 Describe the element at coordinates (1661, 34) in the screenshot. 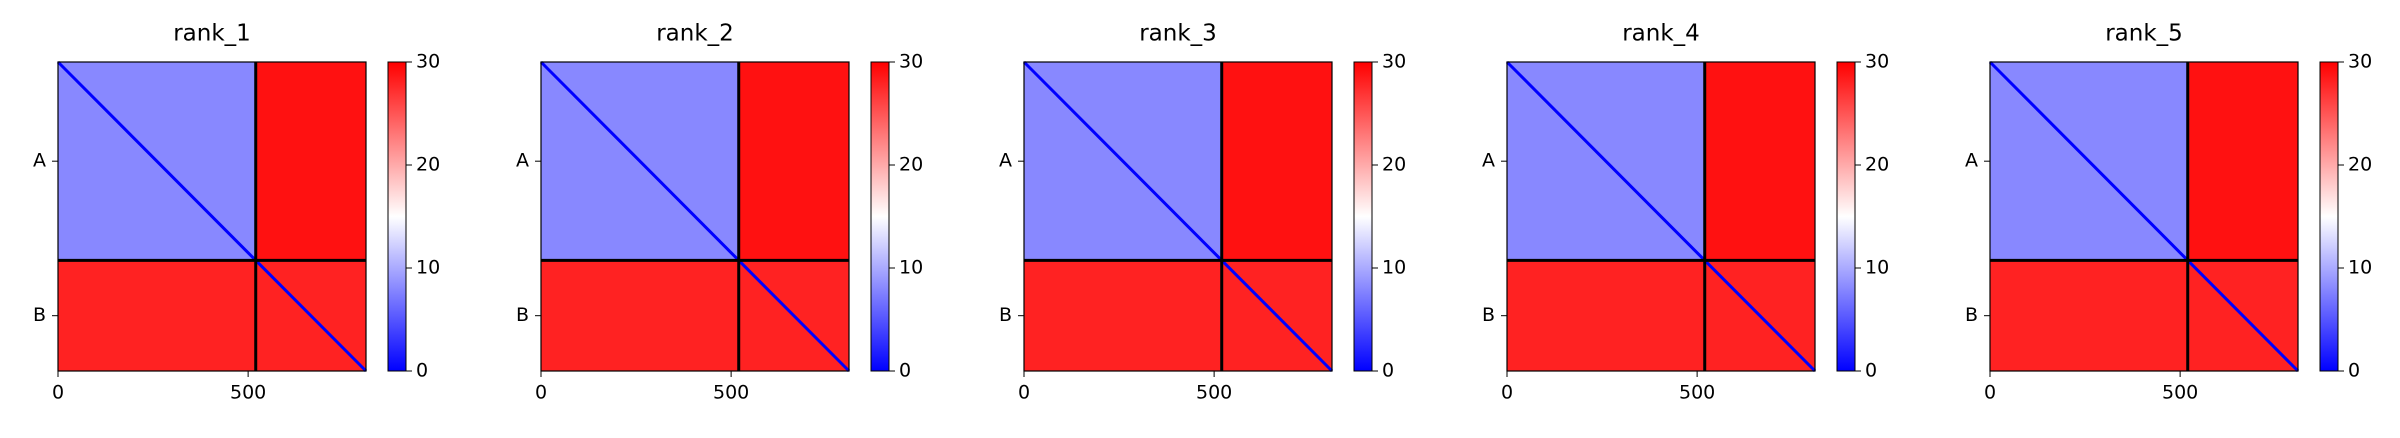

I see `panel-title: rank_4` at that location.